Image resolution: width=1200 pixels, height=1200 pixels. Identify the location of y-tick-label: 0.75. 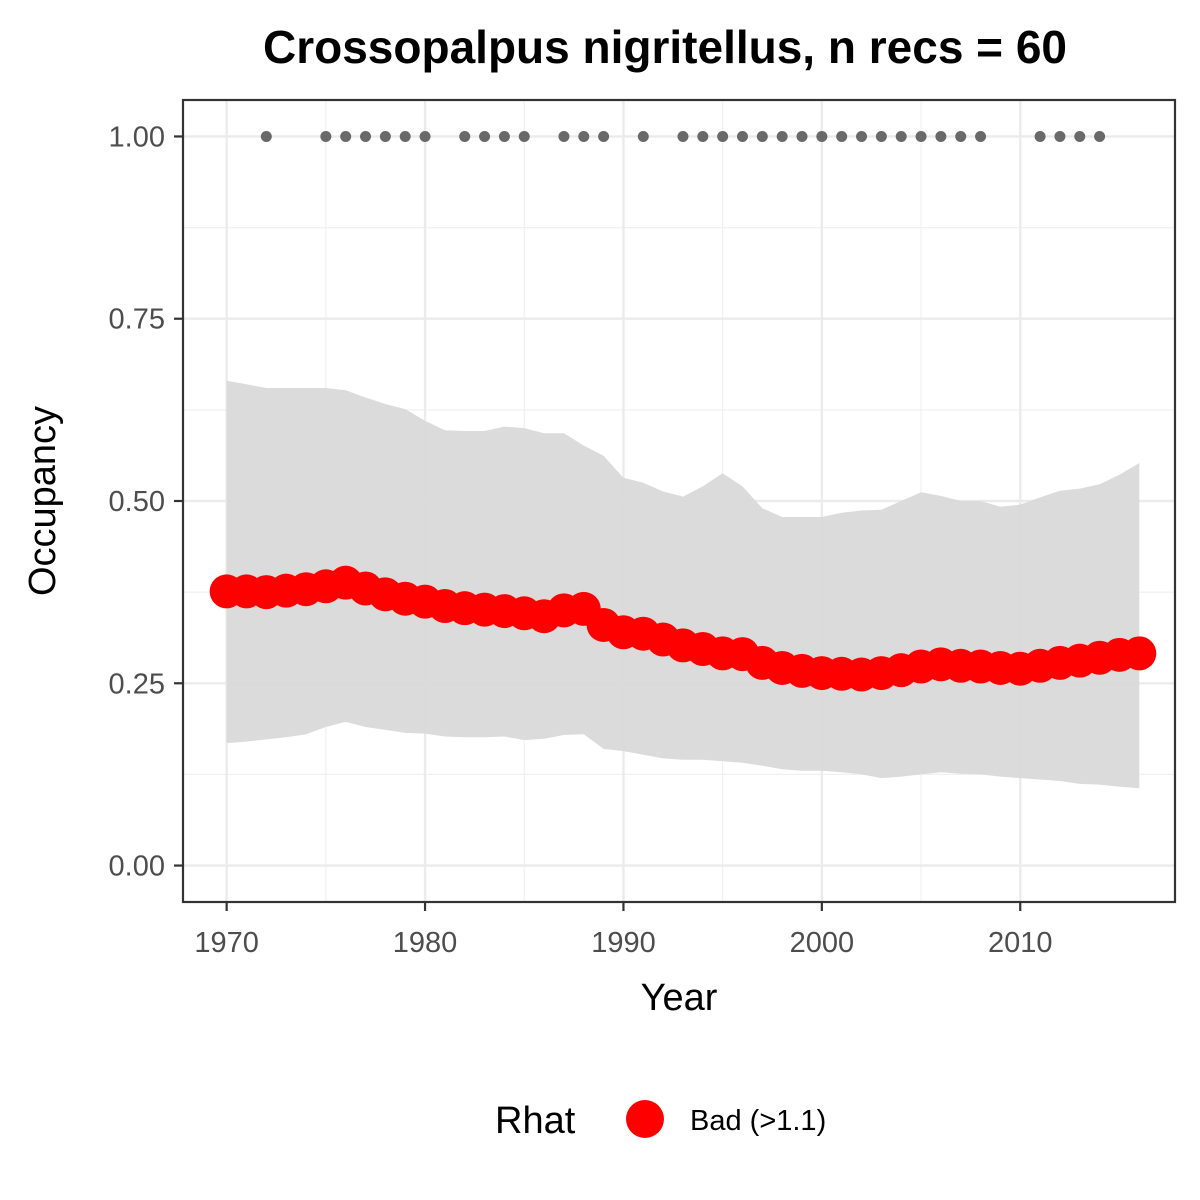
(137, 320).